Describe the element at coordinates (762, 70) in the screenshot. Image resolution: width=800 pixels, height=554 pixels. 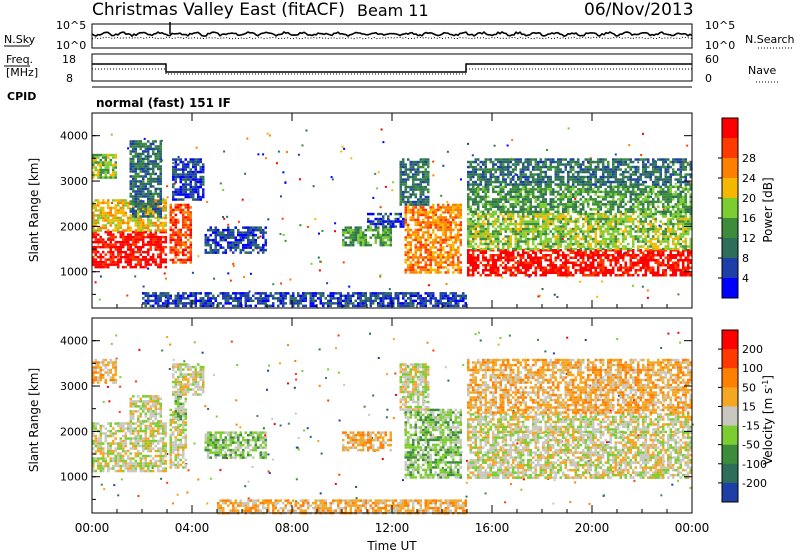
I see `nave-label: Nave` at that location.